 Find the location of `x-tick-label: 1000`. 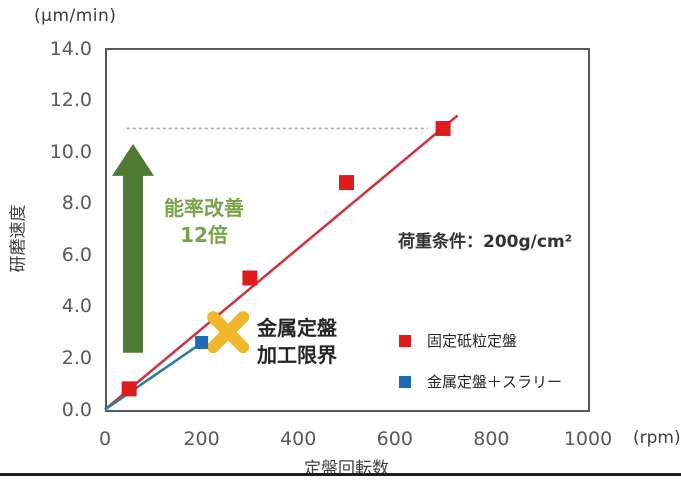

x-tick-label: 1000 is located at coordinates (588, 439).